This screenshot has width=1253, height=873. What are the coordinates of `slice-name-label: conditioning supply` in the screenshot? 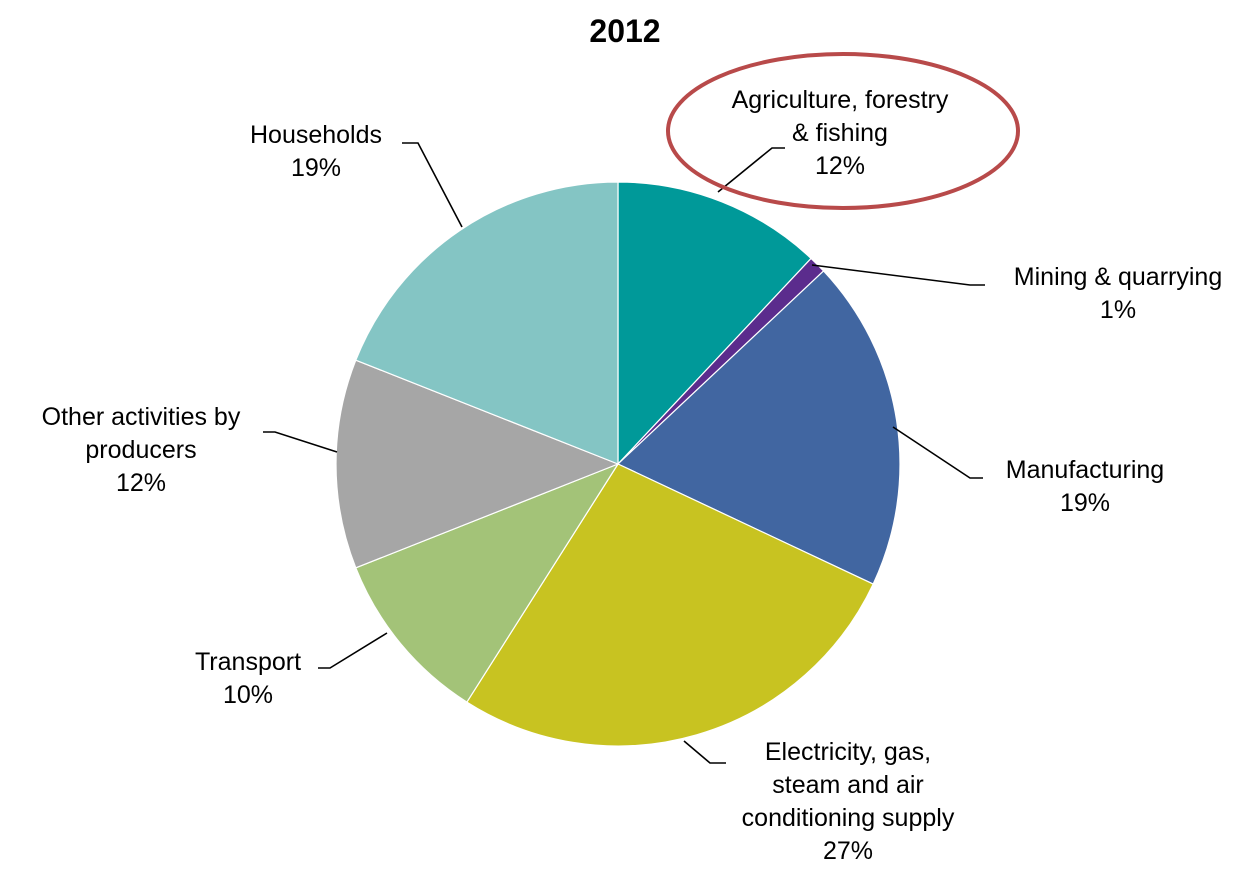 It's located at (848, 818).